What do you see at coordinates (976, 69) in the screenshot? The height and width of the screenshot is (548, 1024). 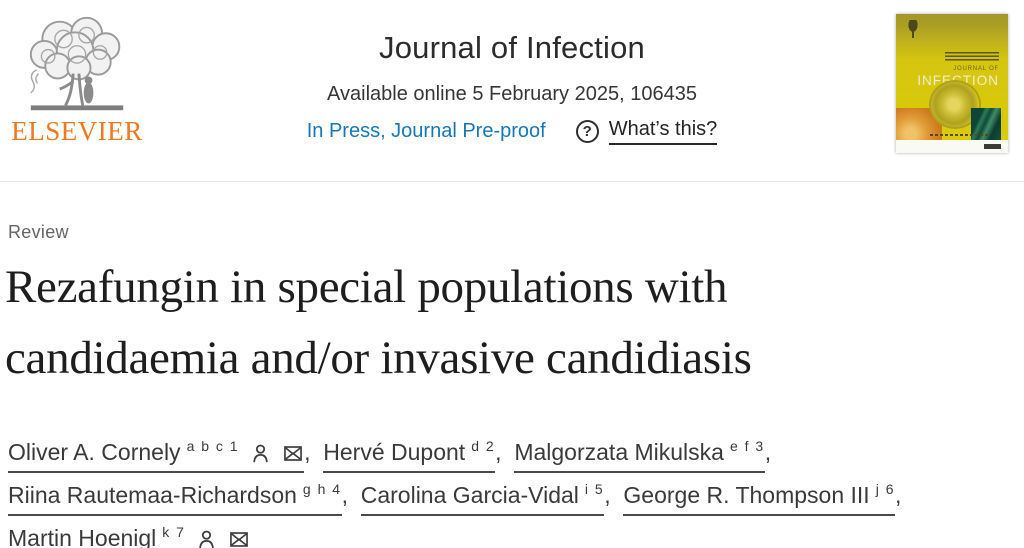 I see `cover-journal-of: JOURNAL OF` at bounding box center [976, 69].